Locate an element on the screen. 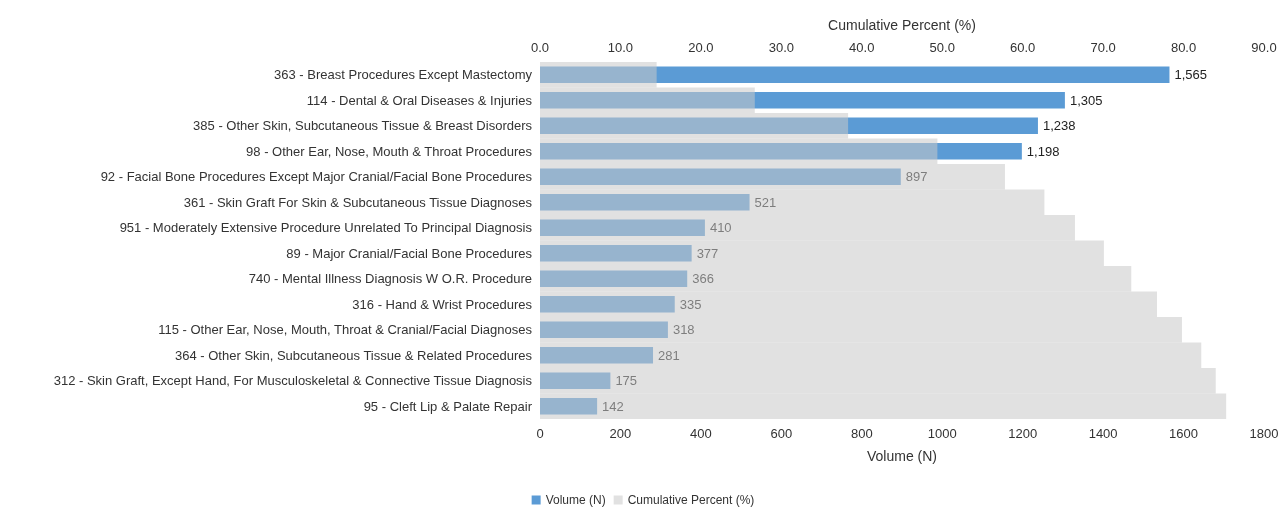  data-label: 335 is located at coordinates (690, 304).